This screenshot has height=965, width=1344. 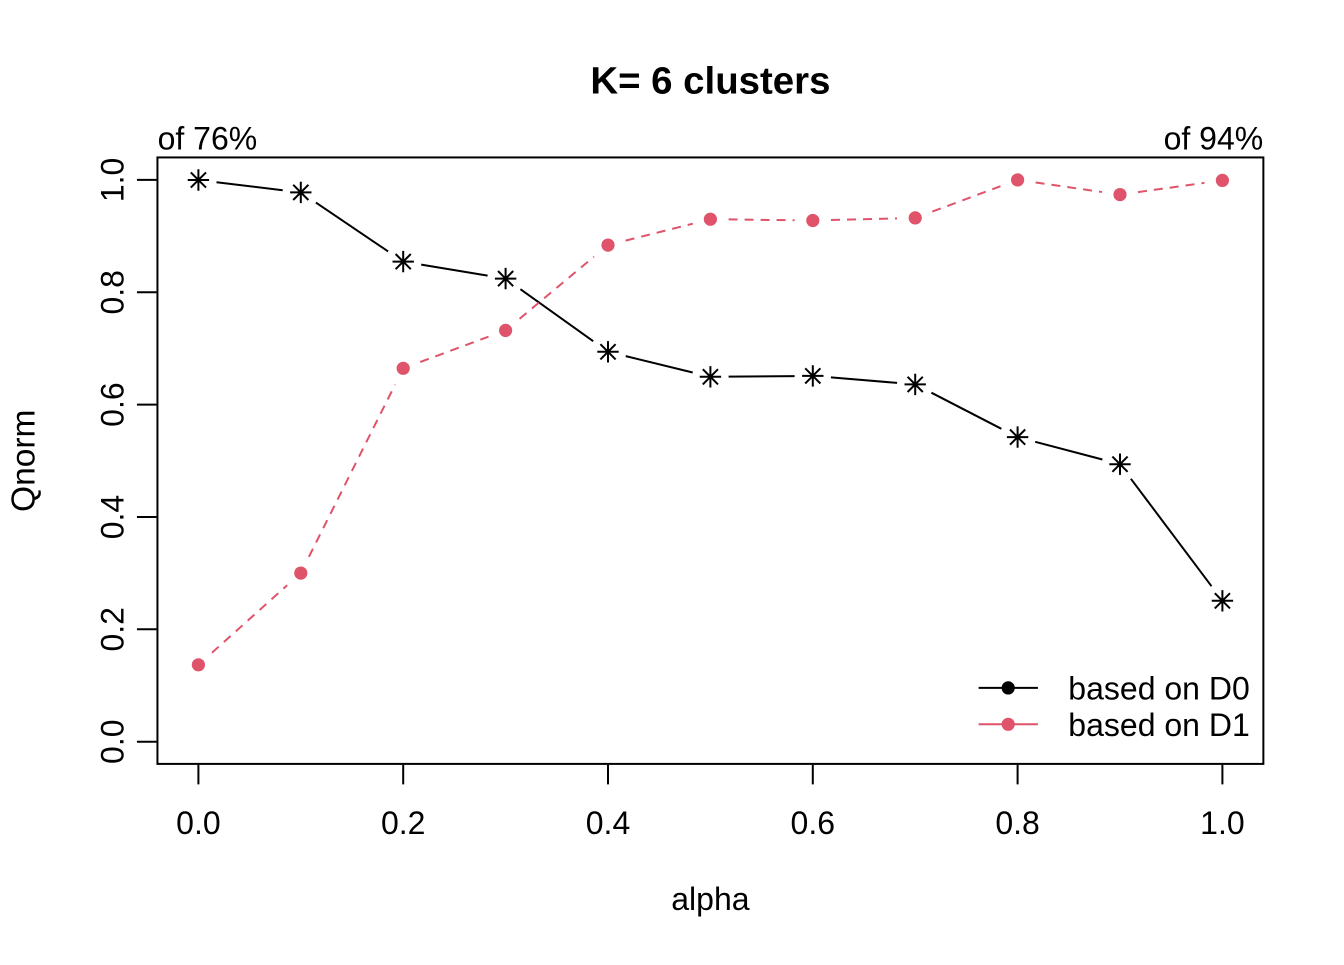 What do you see at coordinates (710, 81) in the screenshot?
I see `svg-text: K= 6 clusters` at bounding box center [710, 81].